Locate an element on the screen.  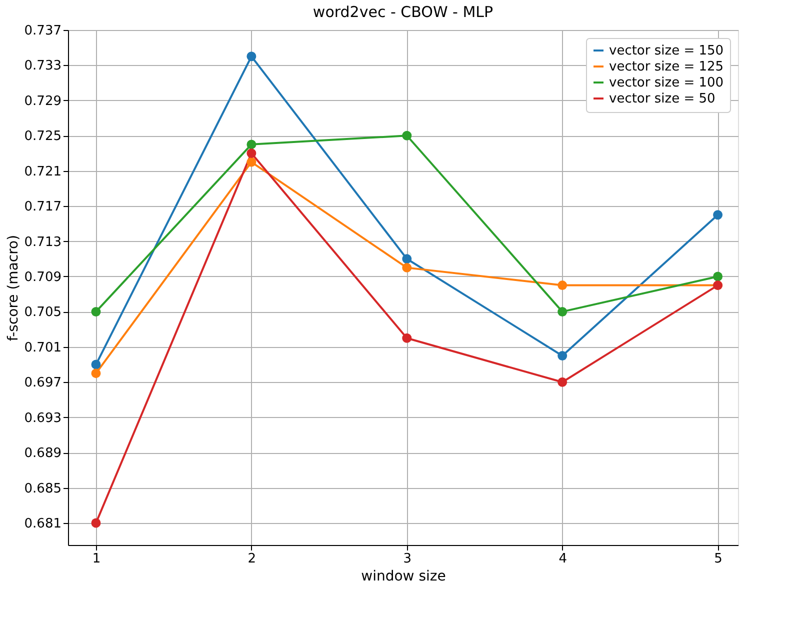
x-tick-label: 3 is located at coordinates (407, 559).